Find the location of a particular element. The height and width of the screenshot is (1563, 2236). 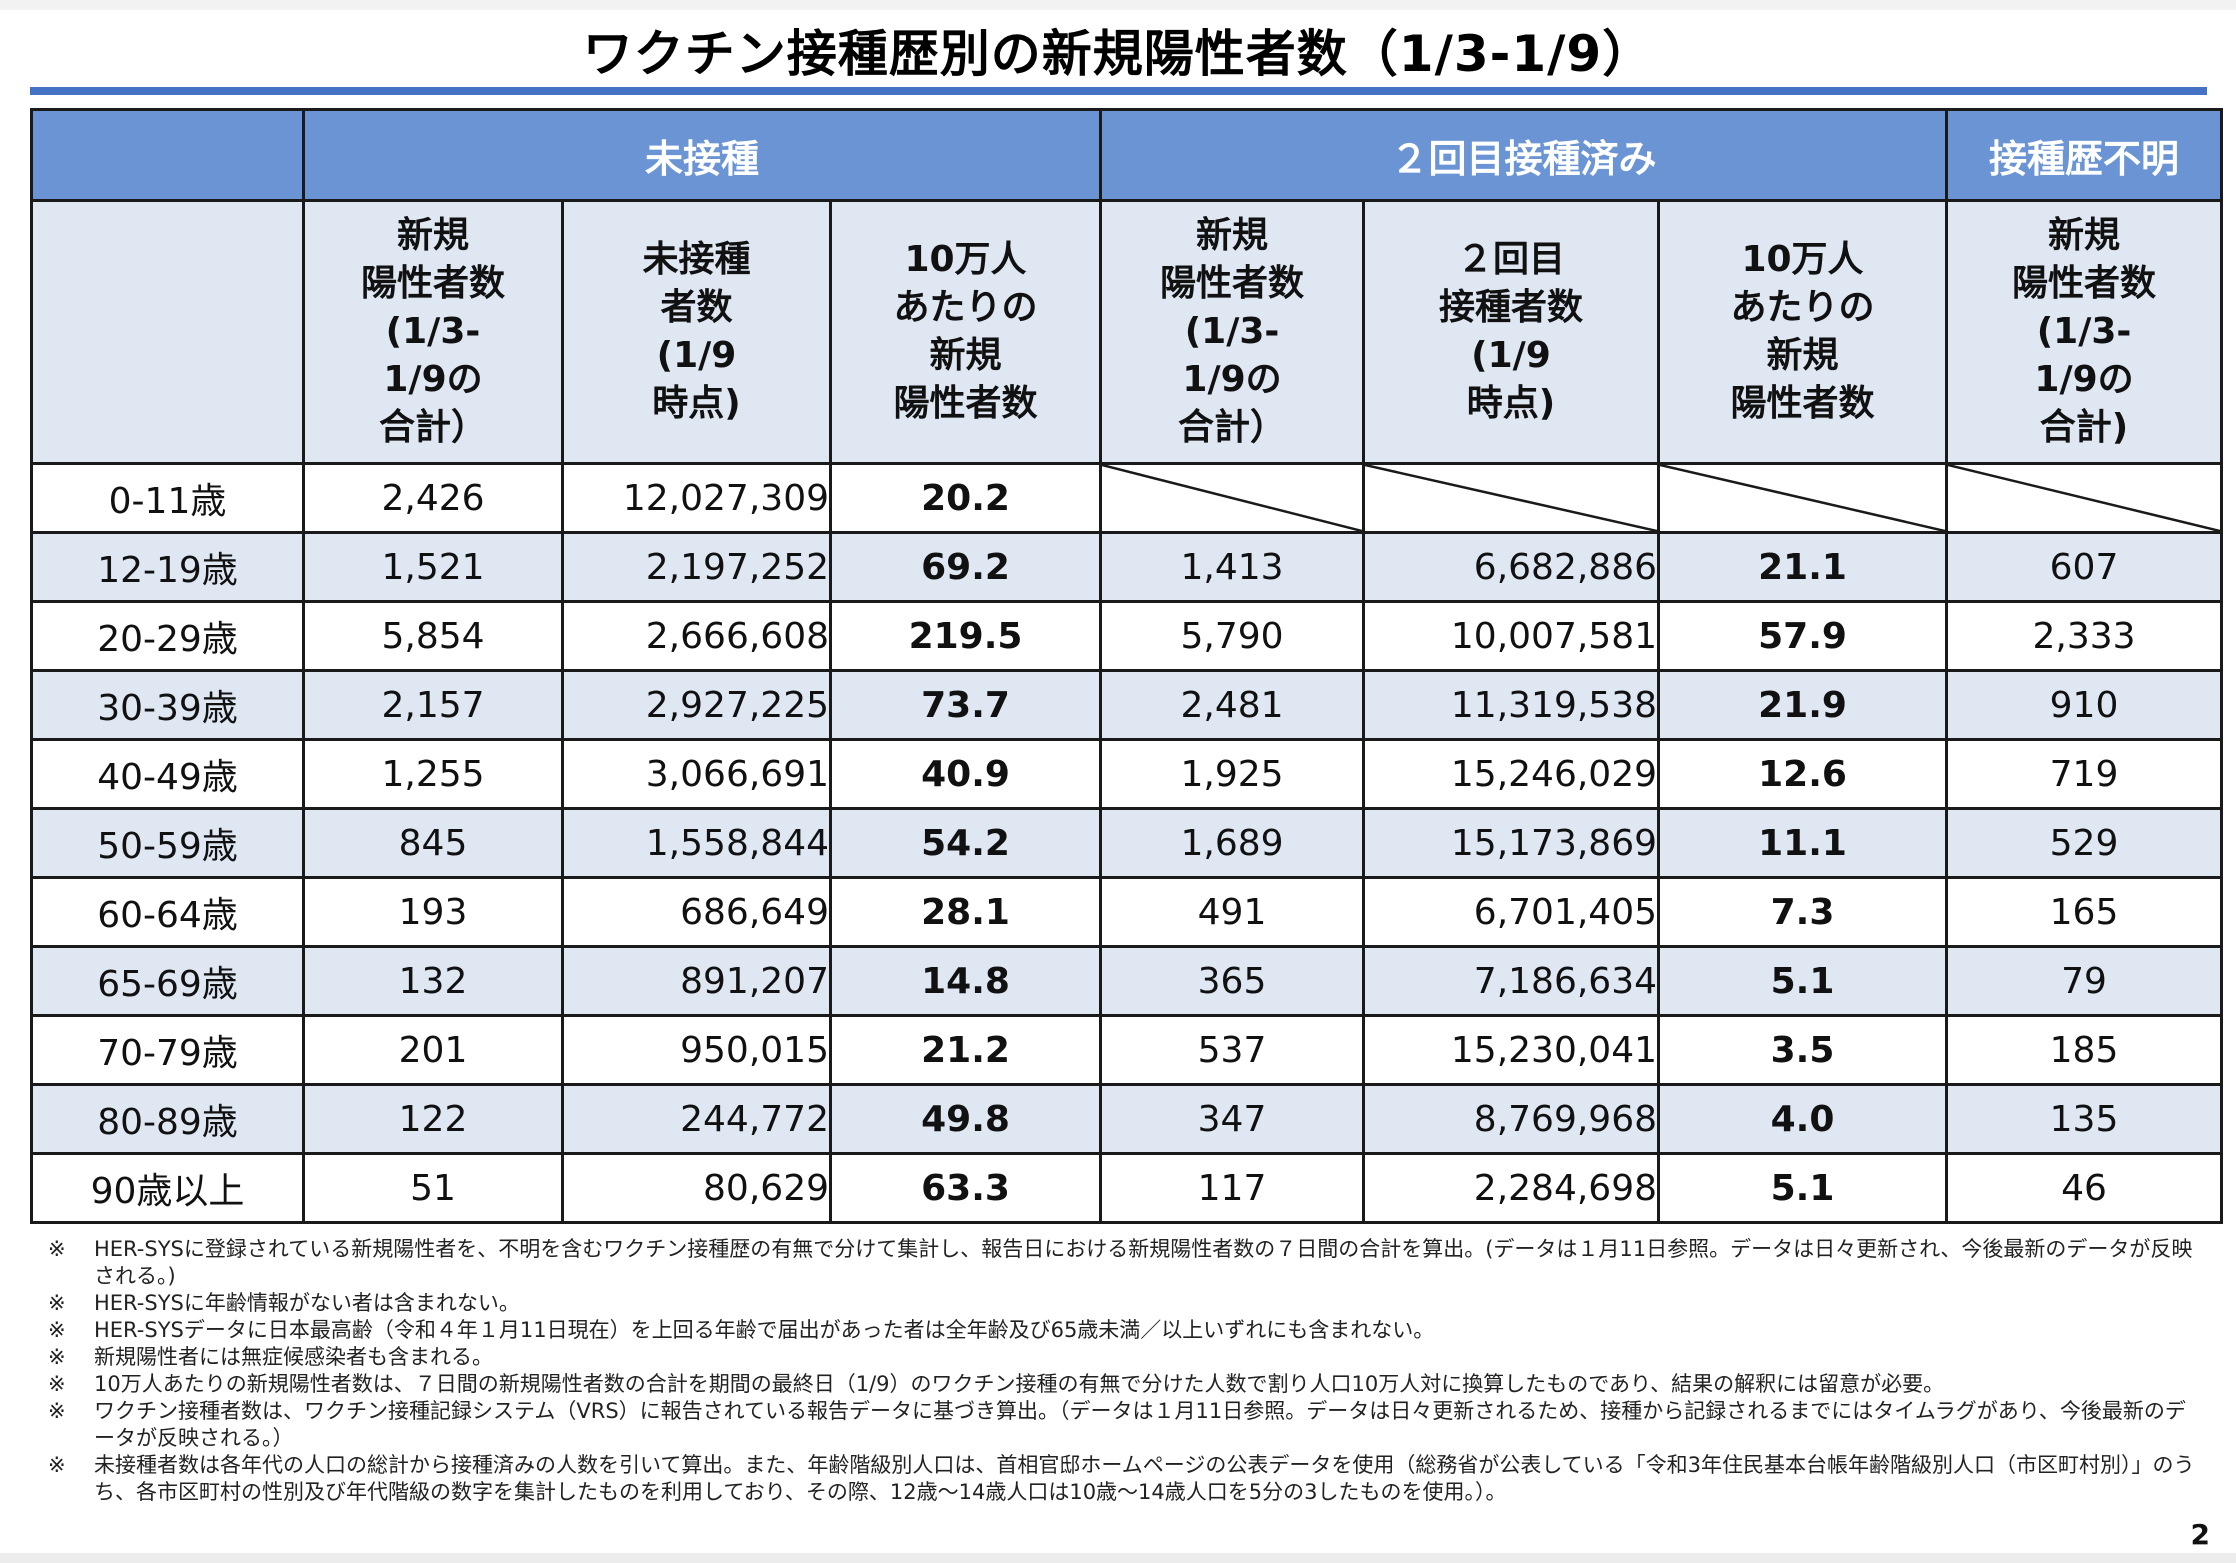

unvaccinated-rate-cell: 40.9 is located at coordinates (965, 774).